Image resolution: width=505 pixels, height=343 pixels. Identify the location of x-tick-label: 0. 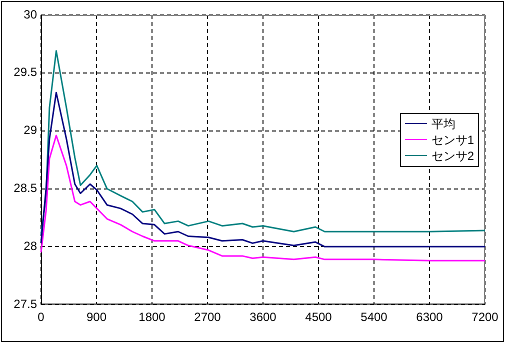
(41, 317).